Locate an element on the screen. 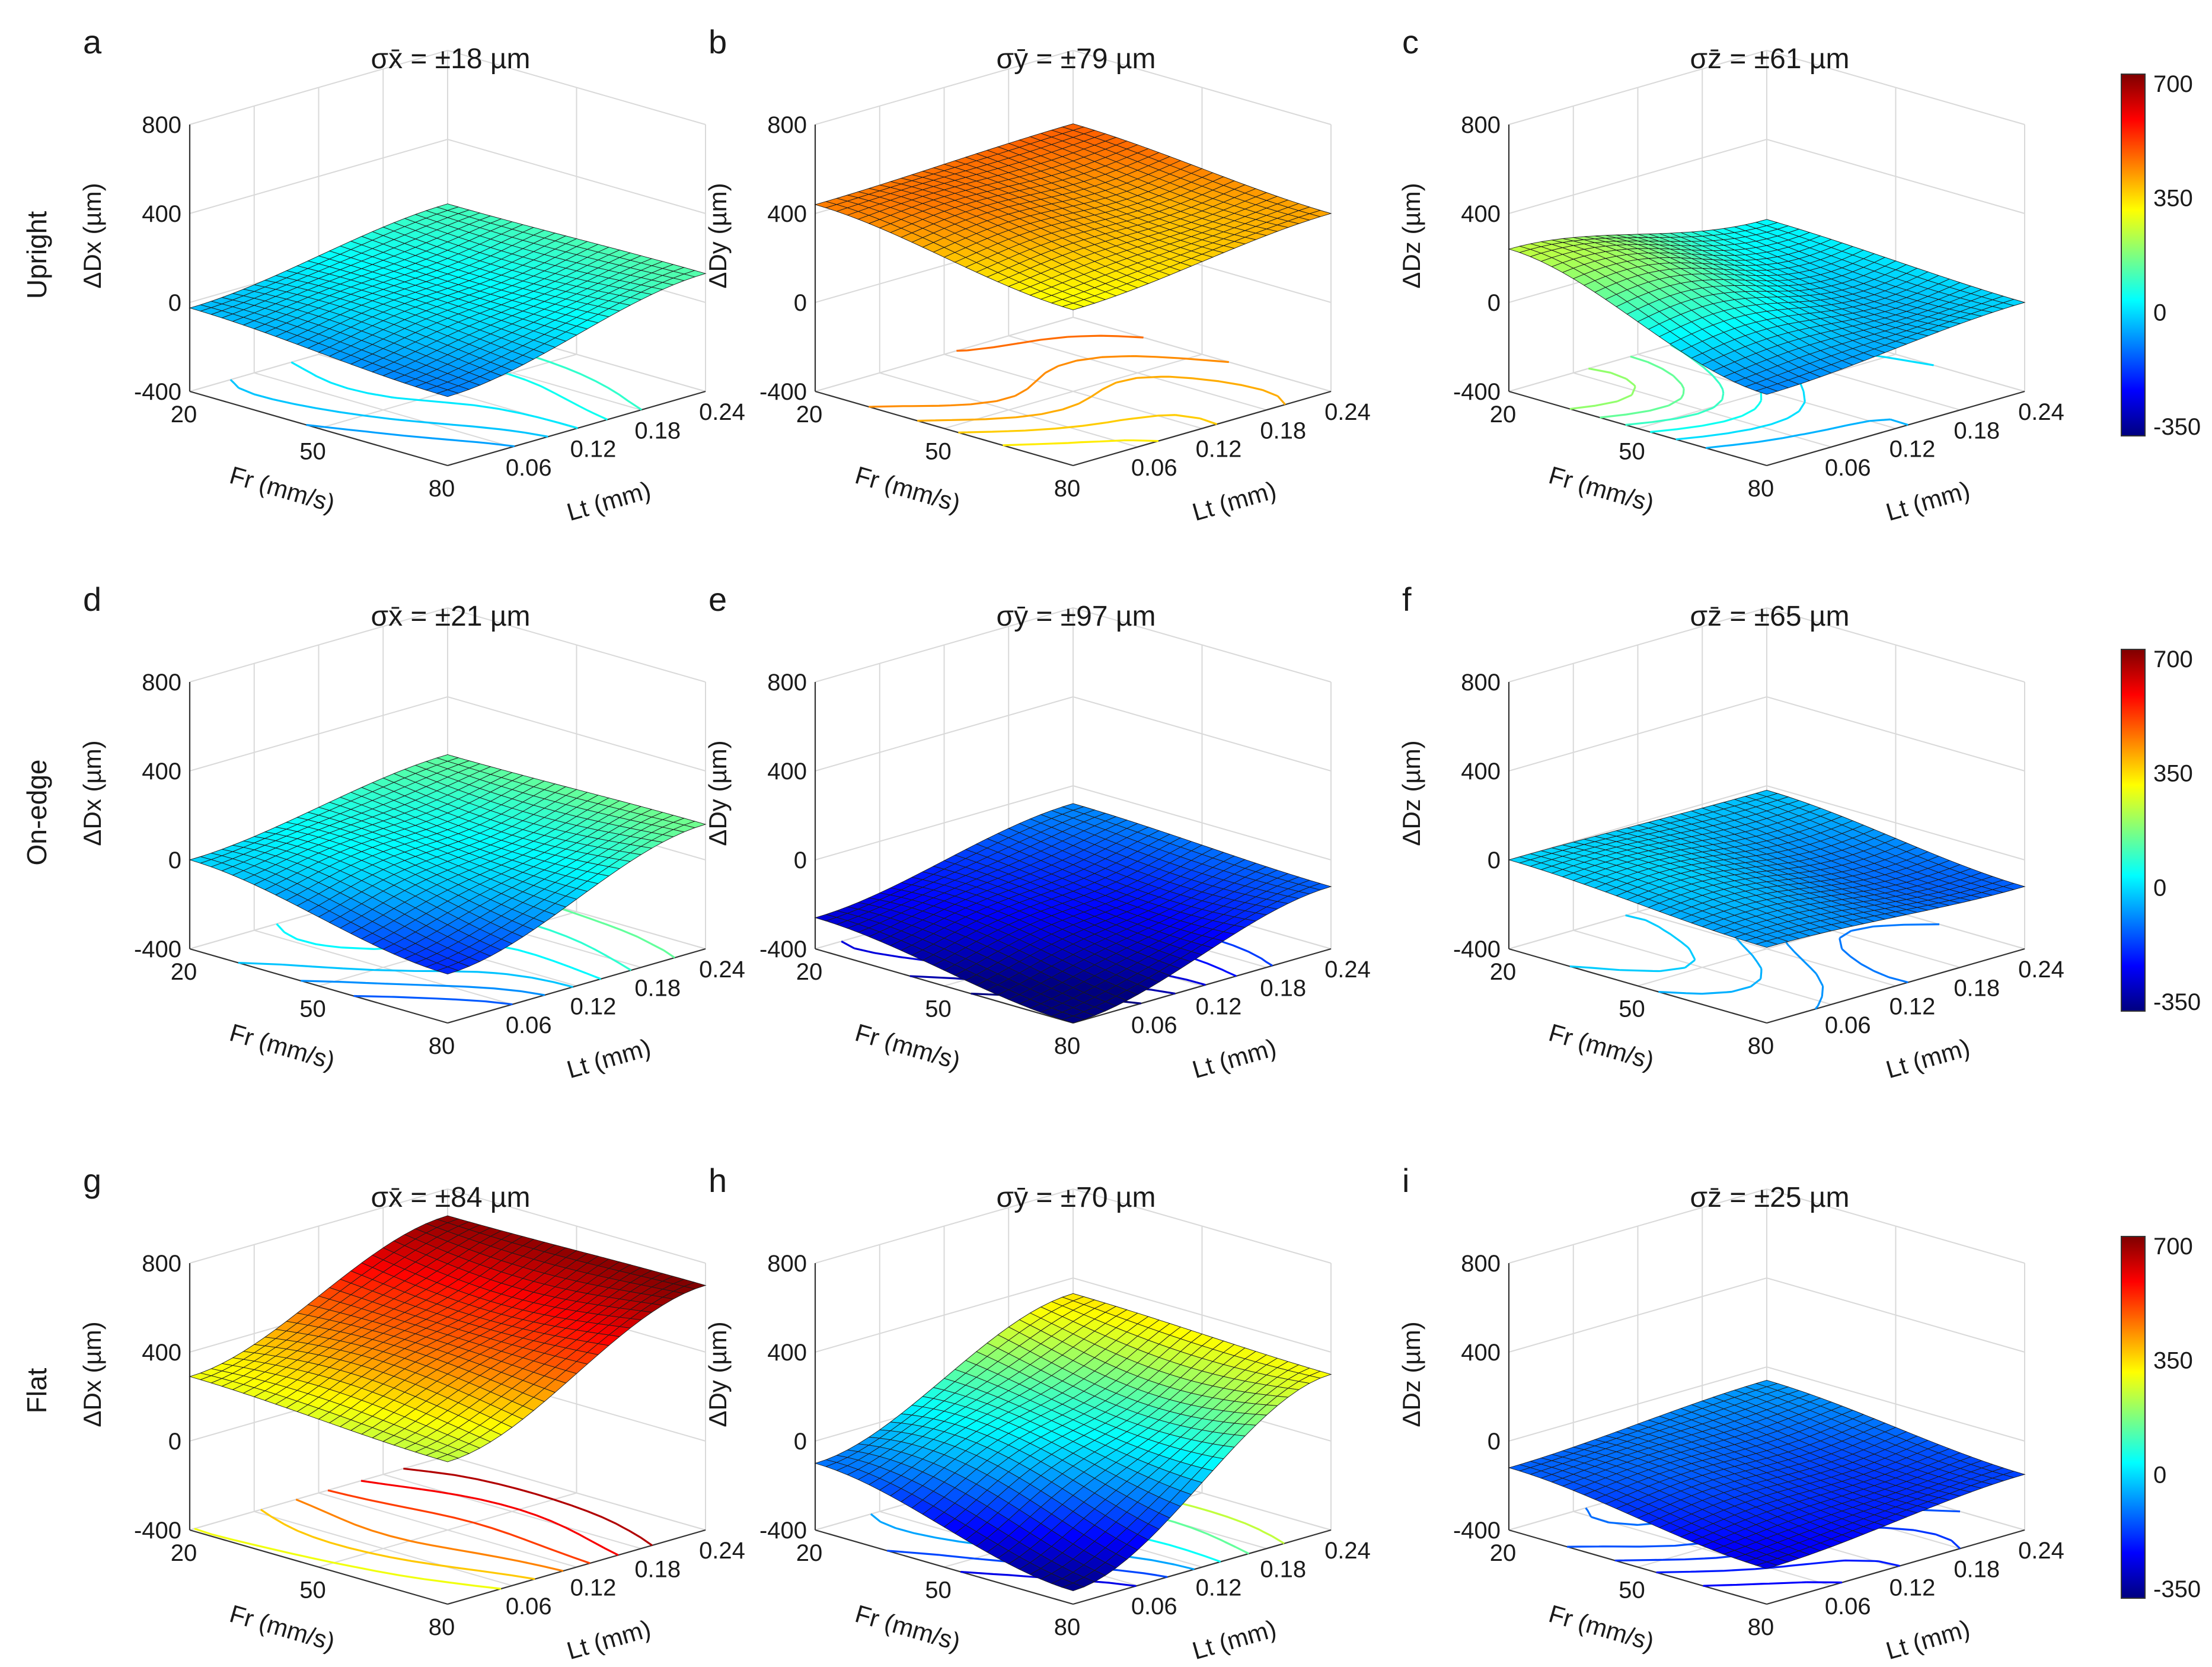  panel-title: σx̄ = ±84 µm is located at coordinates (450, 1197).